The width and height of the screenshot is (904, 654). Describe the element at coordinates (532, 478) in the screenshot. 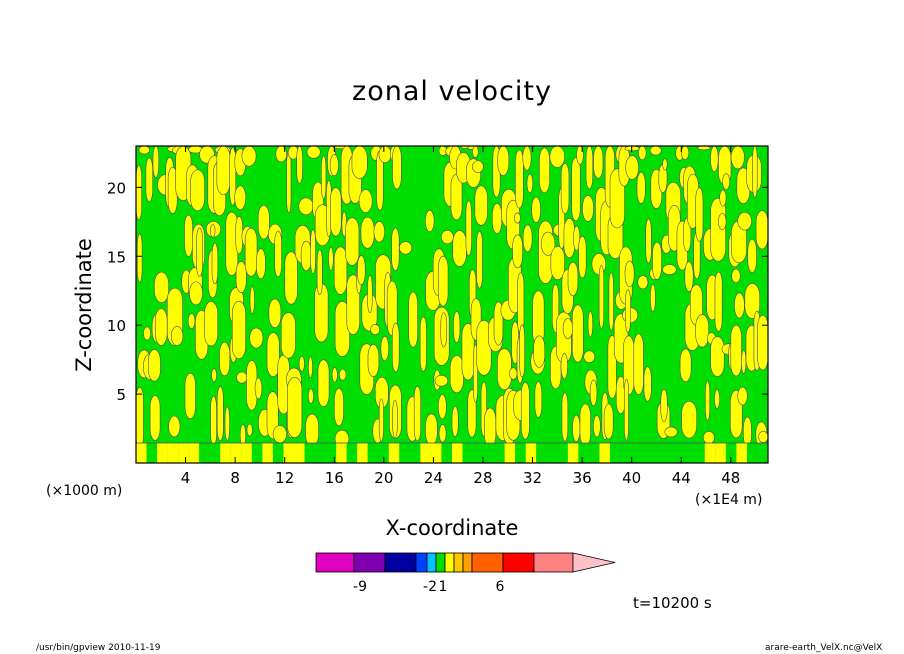

I see `x-tick-label: 32` at that location.